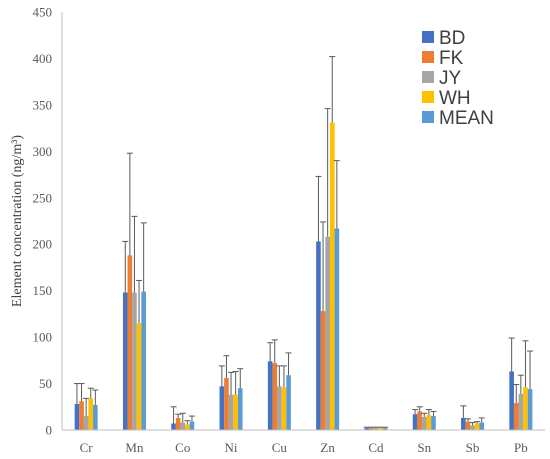 This screenshot has width=550, height=459. What do you see at coordinates (521, 447) in the screenshot?
I see `x-tick-label: Pb` at bounding box center [521, 447].